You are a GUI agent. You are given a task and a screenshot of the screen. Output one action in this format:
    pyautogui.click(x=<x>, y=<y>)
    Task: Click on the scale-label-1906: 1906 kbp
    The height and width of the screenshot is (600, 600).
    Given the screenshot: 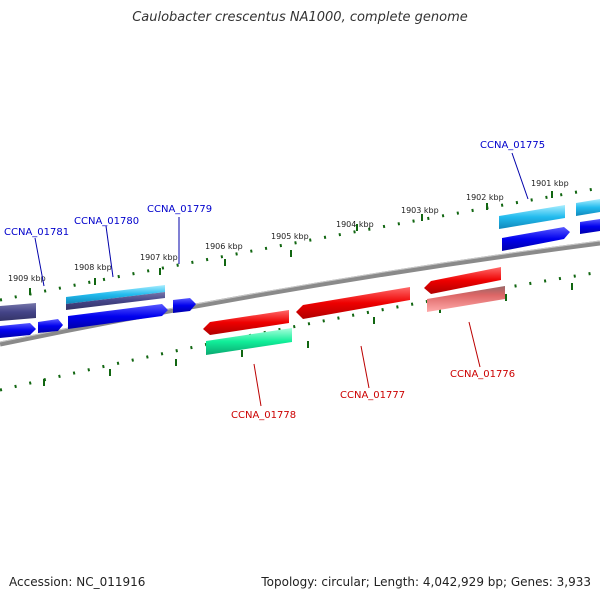 What is the action you would take?
    pyautogui.click(x=224, y=246)
    